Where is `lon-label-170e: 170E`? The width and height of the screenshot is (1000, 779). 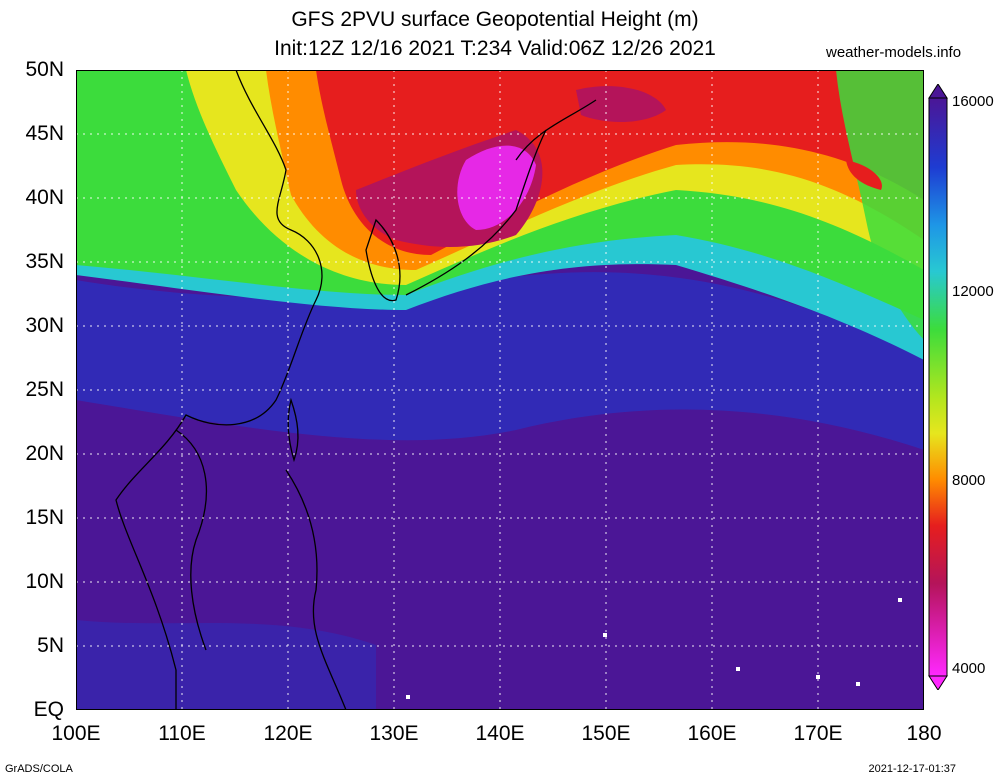
lon-label-170e: 170E is located at coordinates (818, 733).